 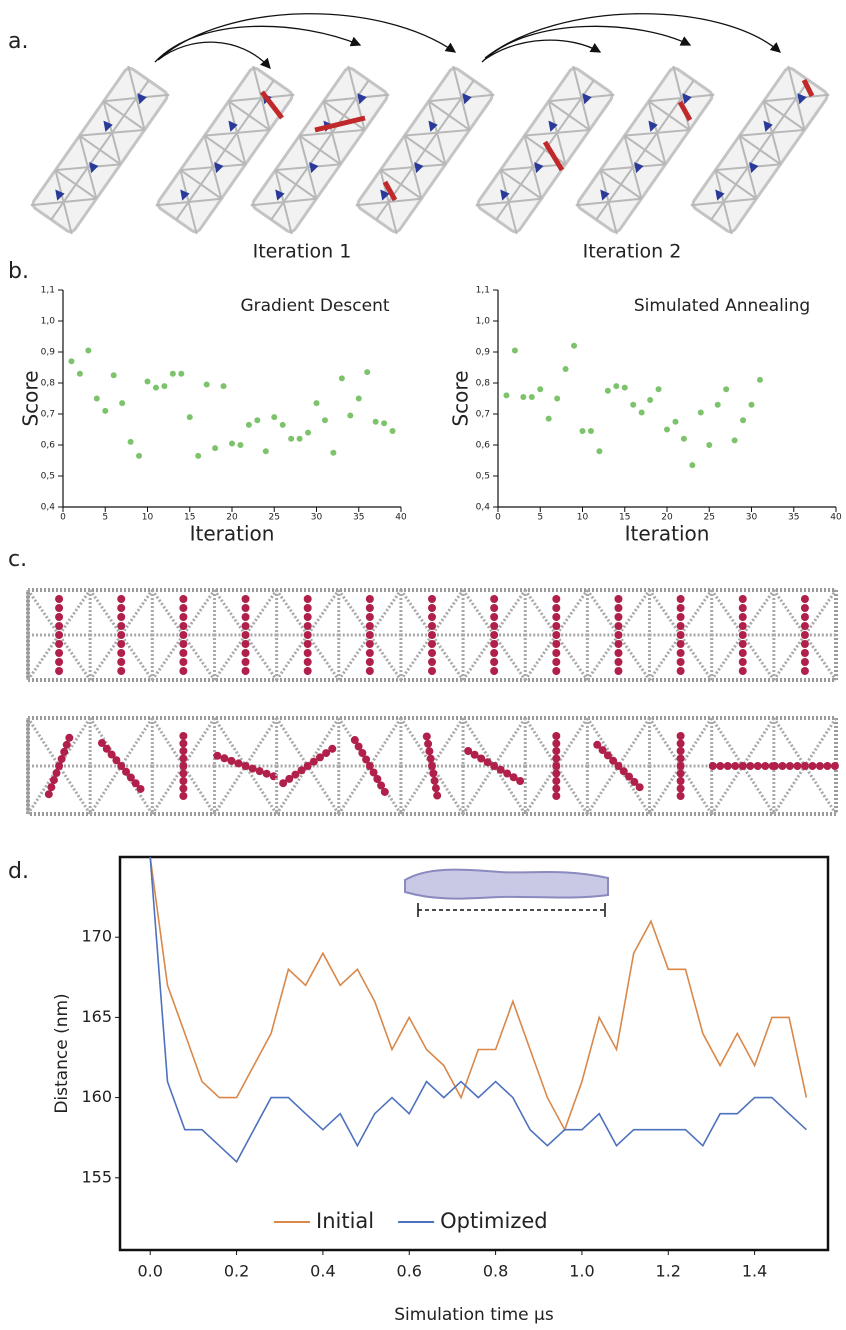 What do you see at coordinates (483, 415) in the screenshot?
I see `y-tick-label: 0,7` at bounding box center [483, 415].